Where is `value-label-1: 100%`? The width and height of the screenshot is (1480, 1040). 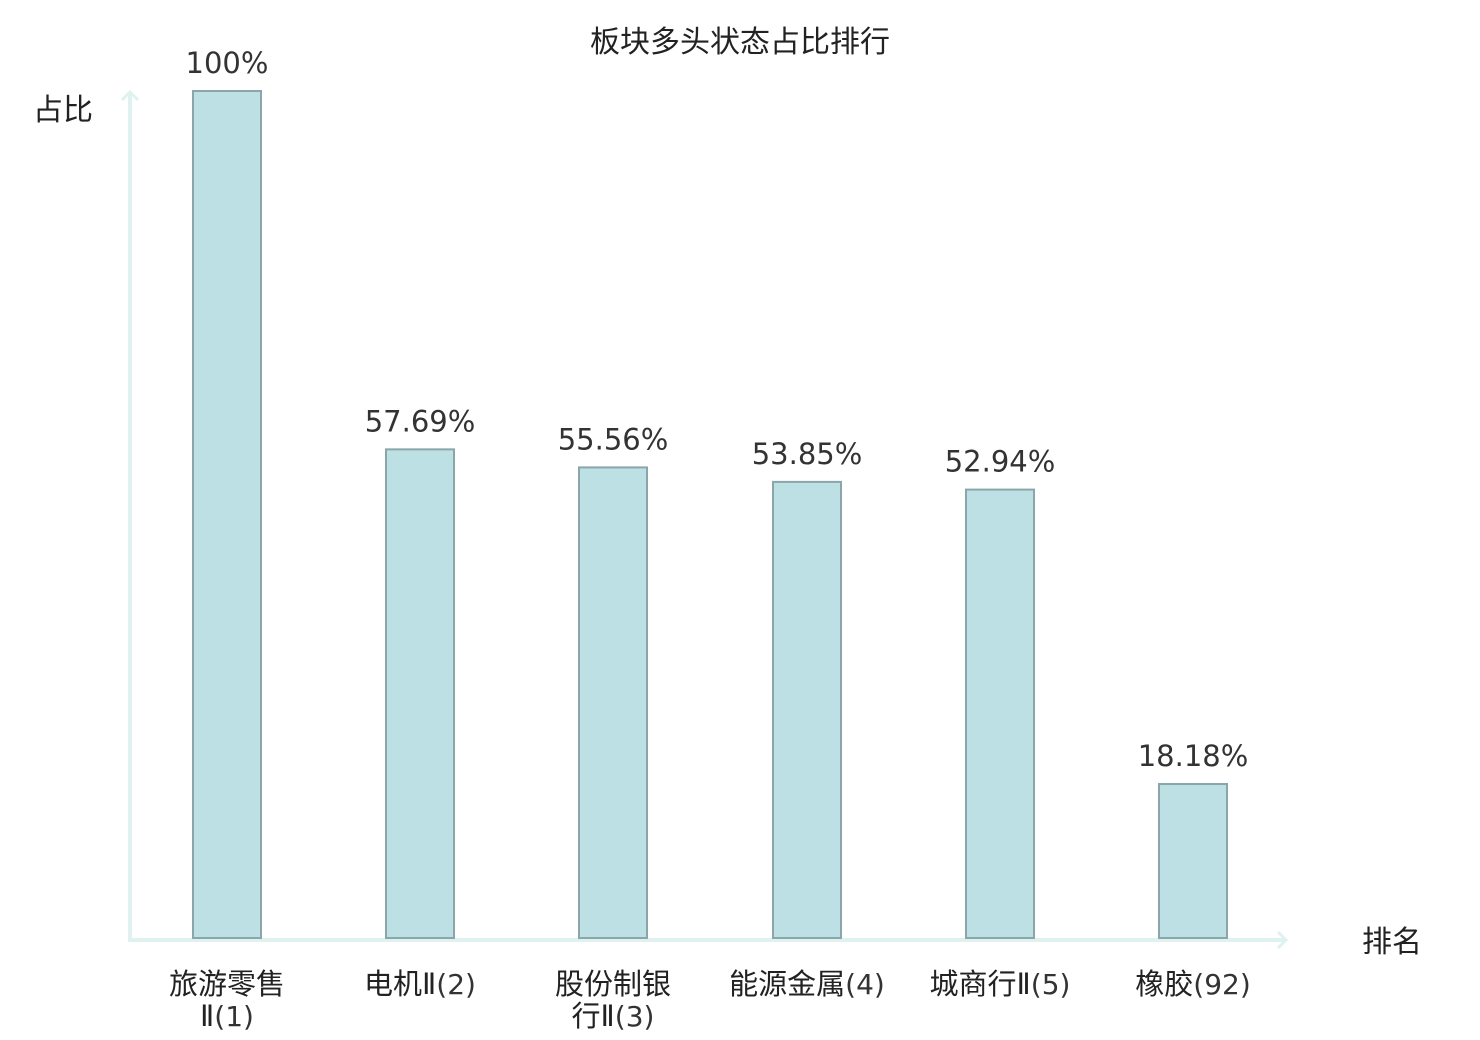
value-label-1: 100% is located at coordinates (227, 63).